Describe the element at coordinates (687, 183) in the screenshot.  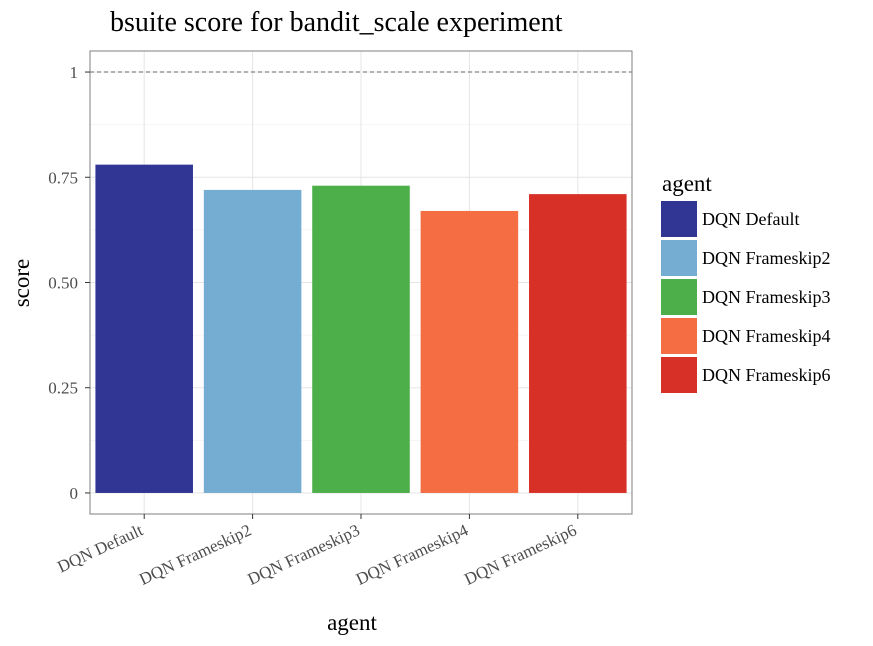
I see `legend-title: agent` at that location.